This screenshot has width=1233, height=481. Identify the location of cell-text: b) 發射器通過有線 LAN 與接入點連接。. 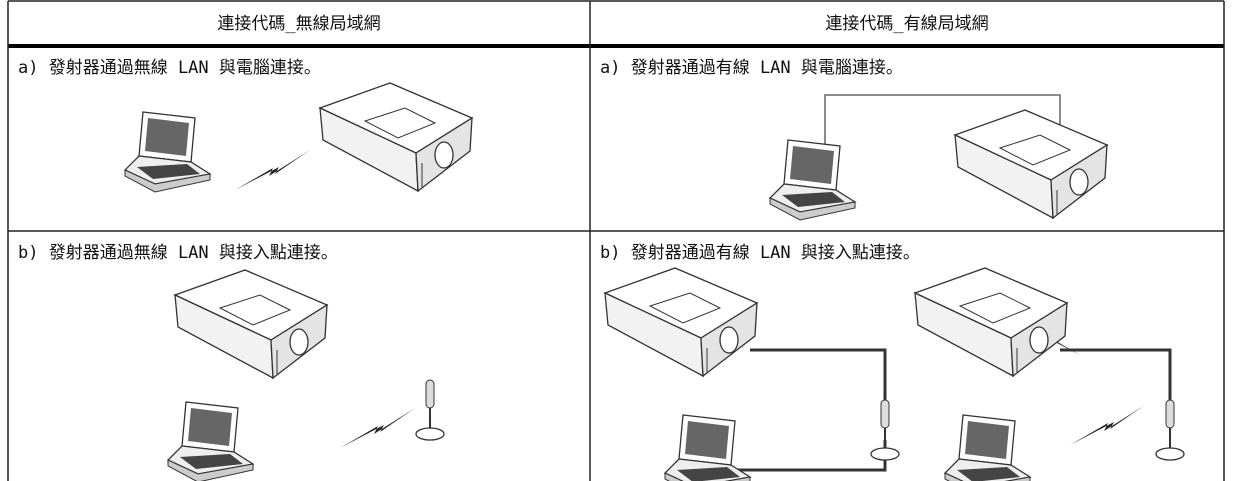
(760, 253).